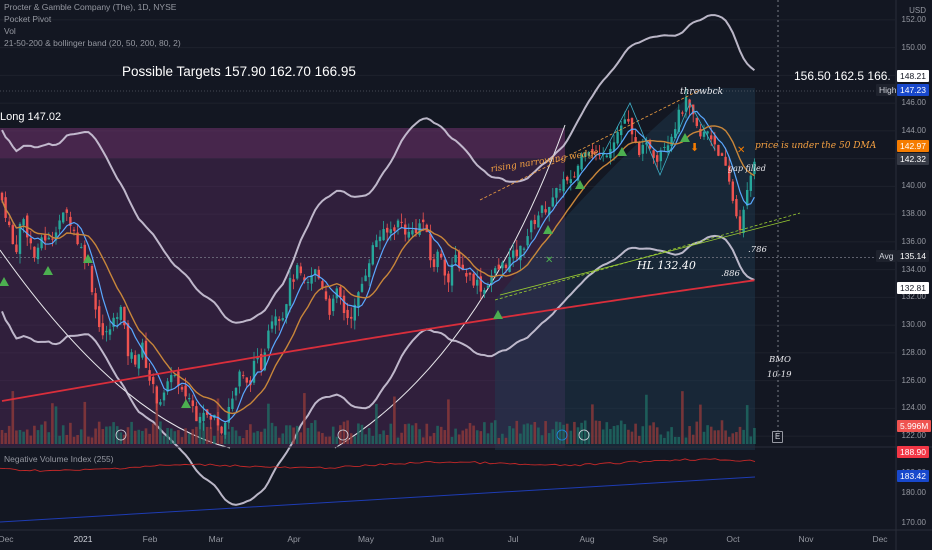 This screenshot has height=550, width=932. What do you see at coordinates (913, 297) in the screenshot?
I see `price-tick-label: 132.00` at bounding box center [913, 297].